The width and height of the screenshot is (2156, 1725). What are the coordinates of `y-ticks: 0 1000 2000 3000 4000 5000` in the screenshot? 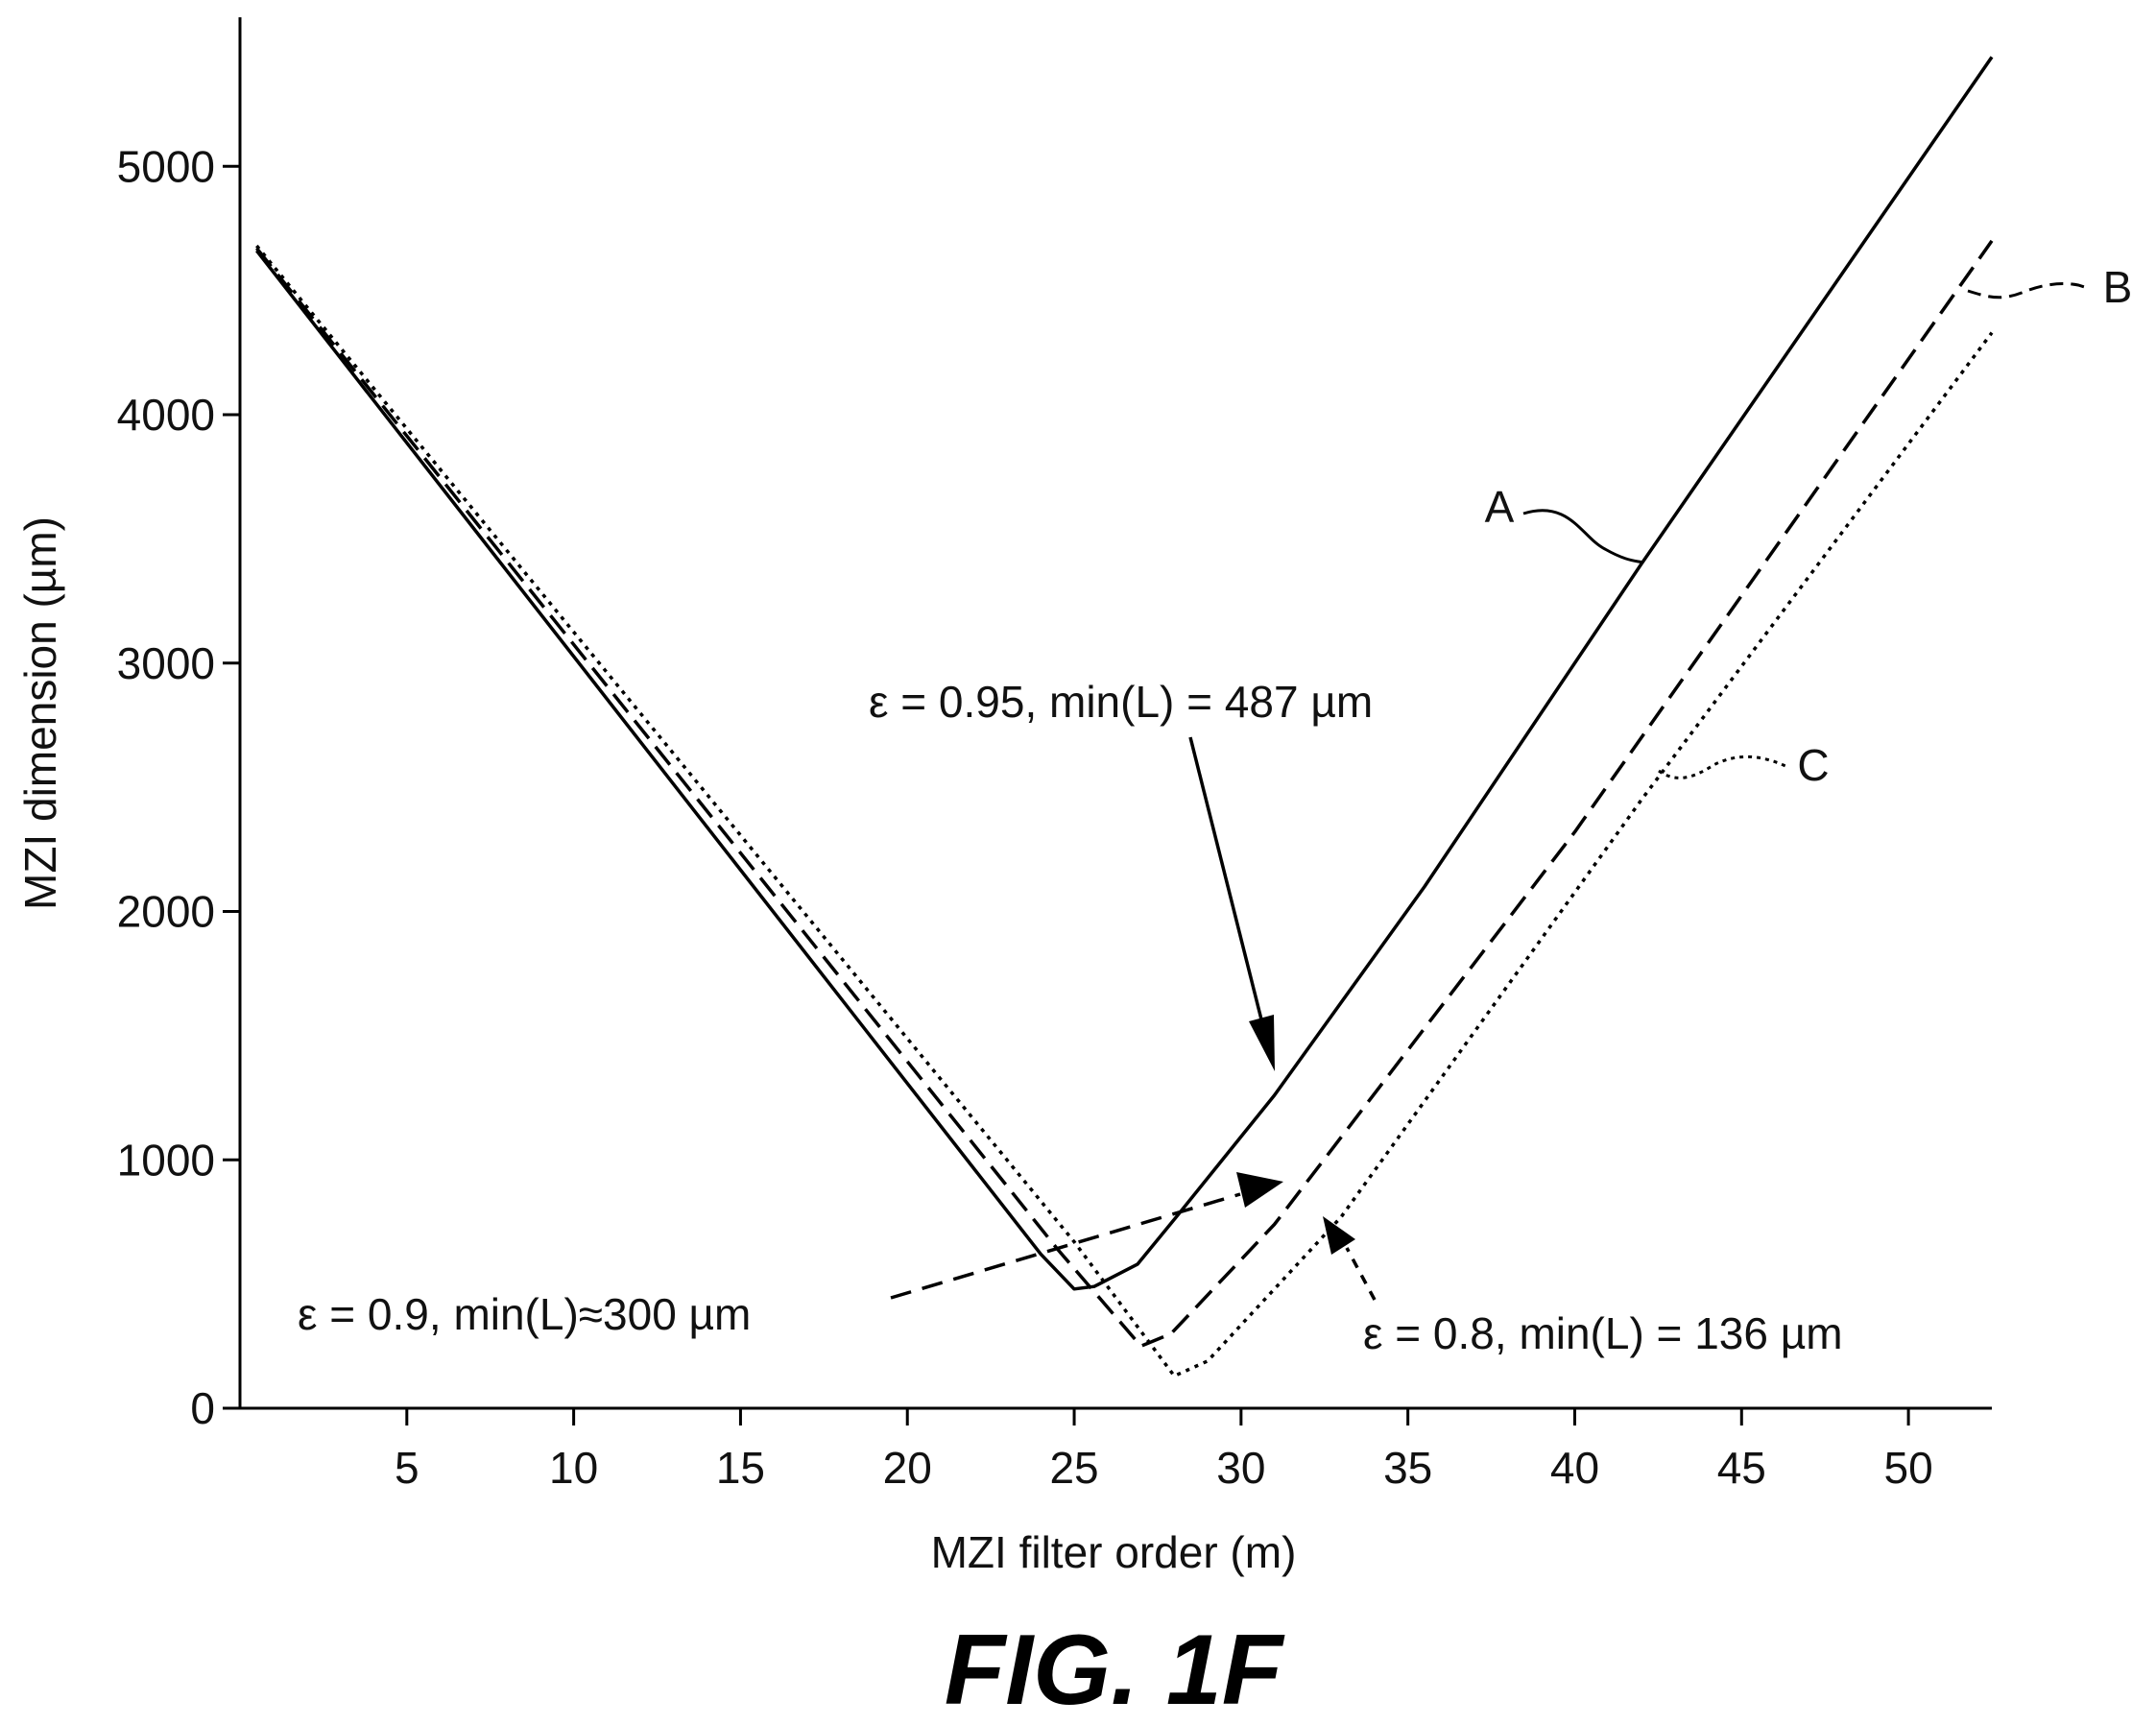 It's located at (178, 787).